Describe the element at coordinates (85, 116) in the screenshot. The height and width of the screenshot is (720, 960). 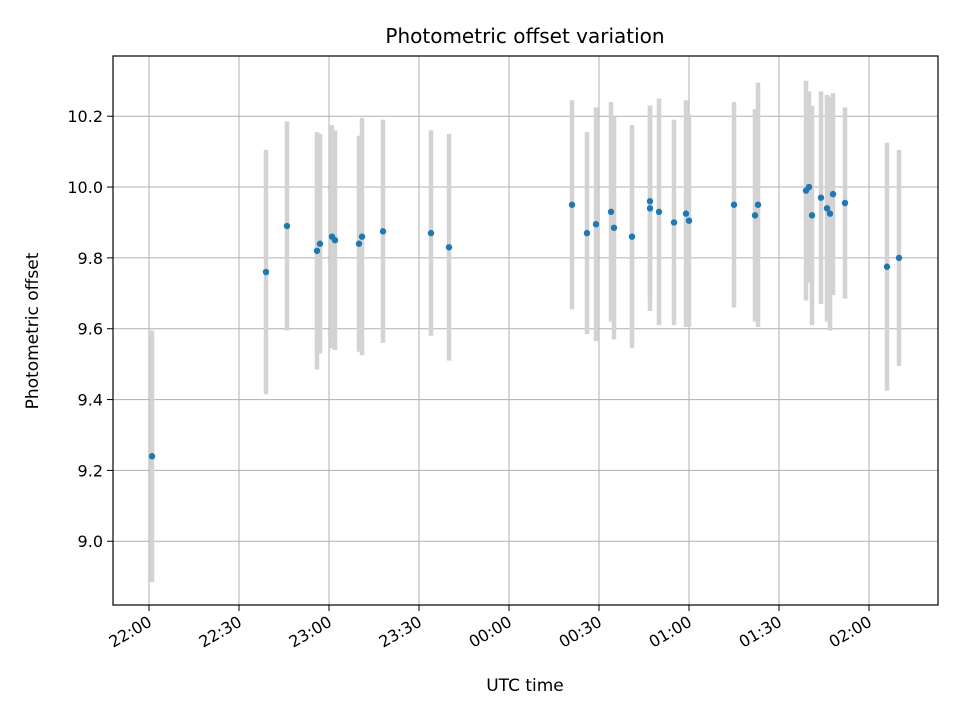
I see `y-tick-label: 10.2` at that location.